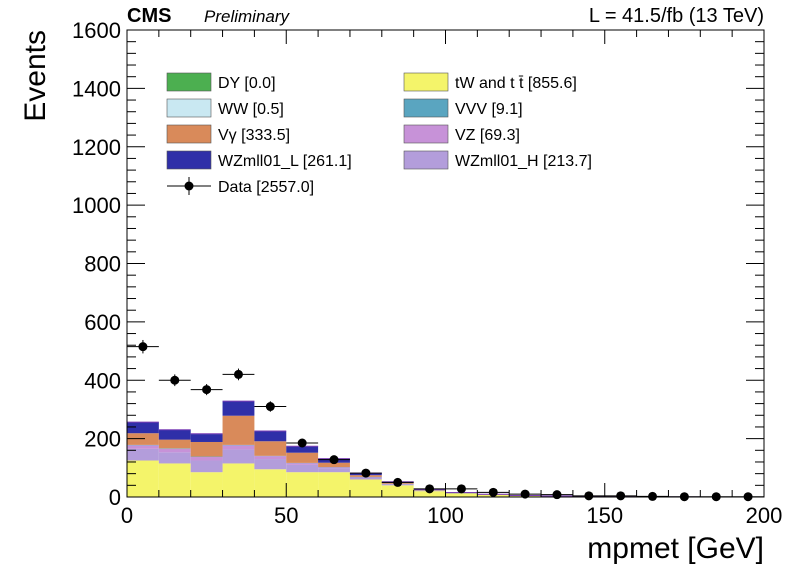 Image resolution: width=796 pixels, height=572 pixels. Describe the element at coordinates (115, 497) in the screenshot. I see `y-tick-label-0: 0` at that location.